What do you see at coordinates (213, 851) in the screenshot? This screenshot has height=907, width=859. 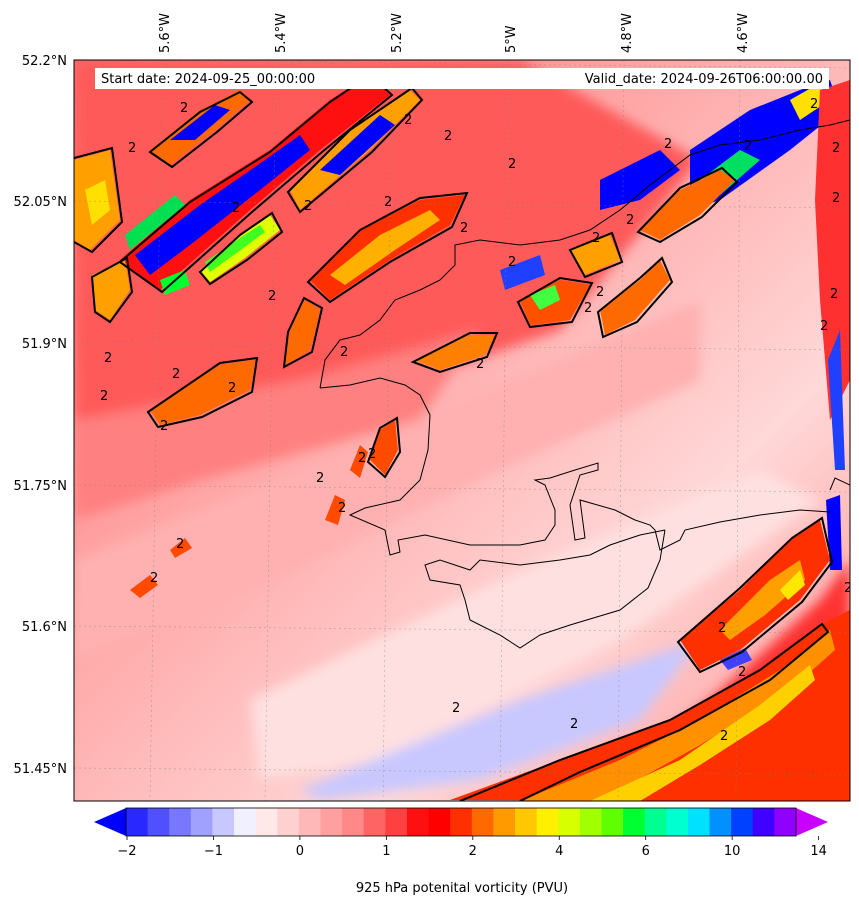 I see `colorbar-tick-label: −1` at bounding box center [213, 851].